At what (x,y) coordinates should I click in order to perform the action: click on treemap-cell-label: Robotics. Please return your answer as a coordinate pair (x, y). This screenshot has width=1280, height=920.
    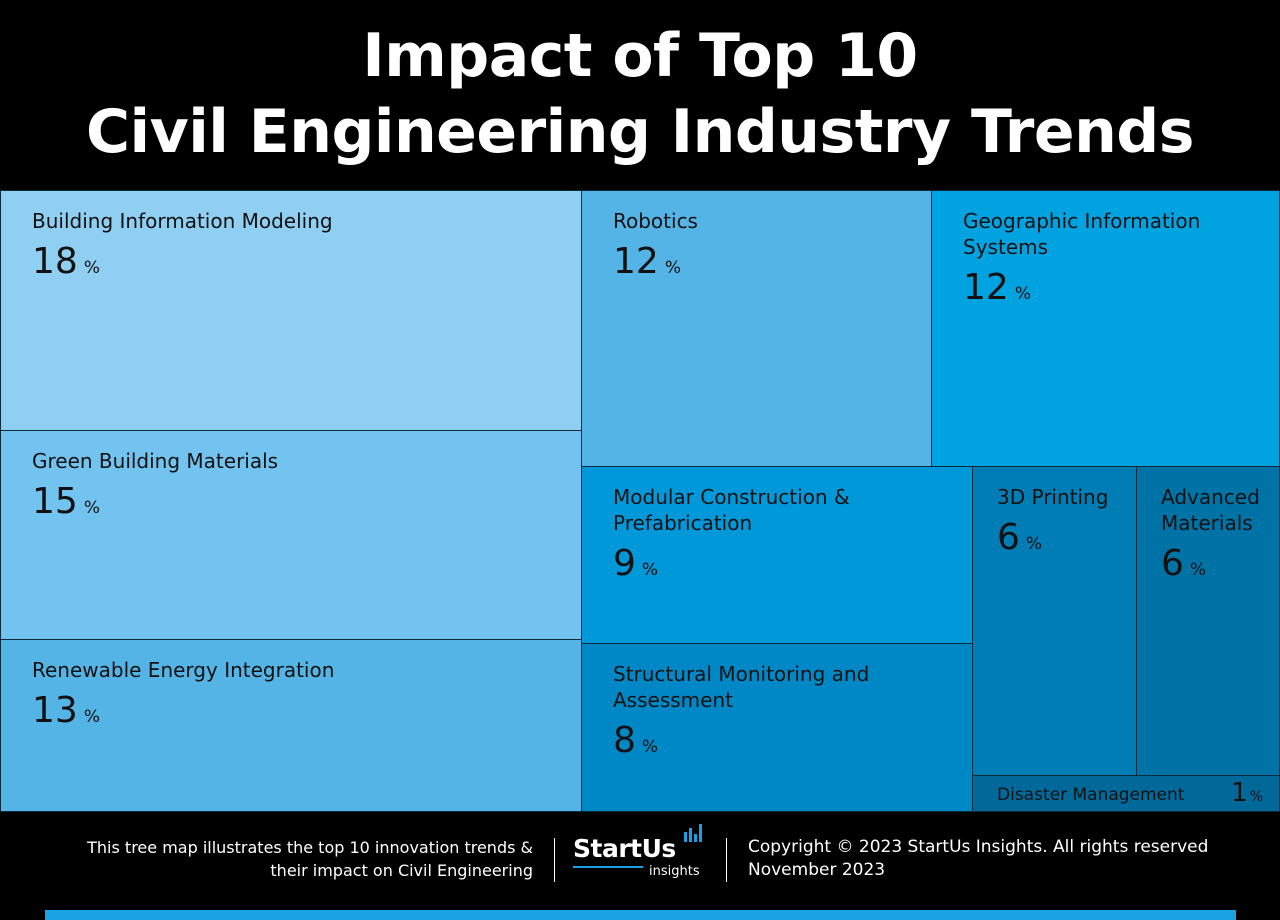
    Looking at the image, I should click on (655, 221).